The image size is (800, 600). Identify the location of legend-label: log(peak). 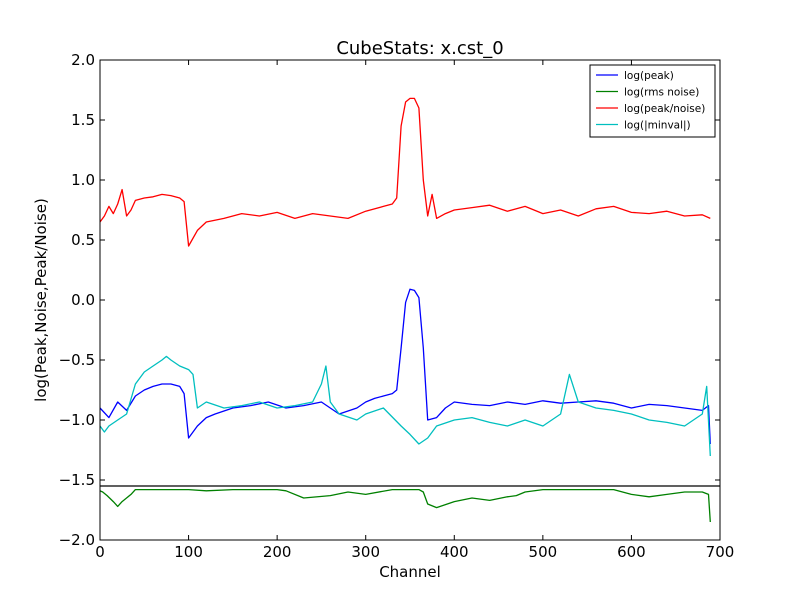
(649, 76).